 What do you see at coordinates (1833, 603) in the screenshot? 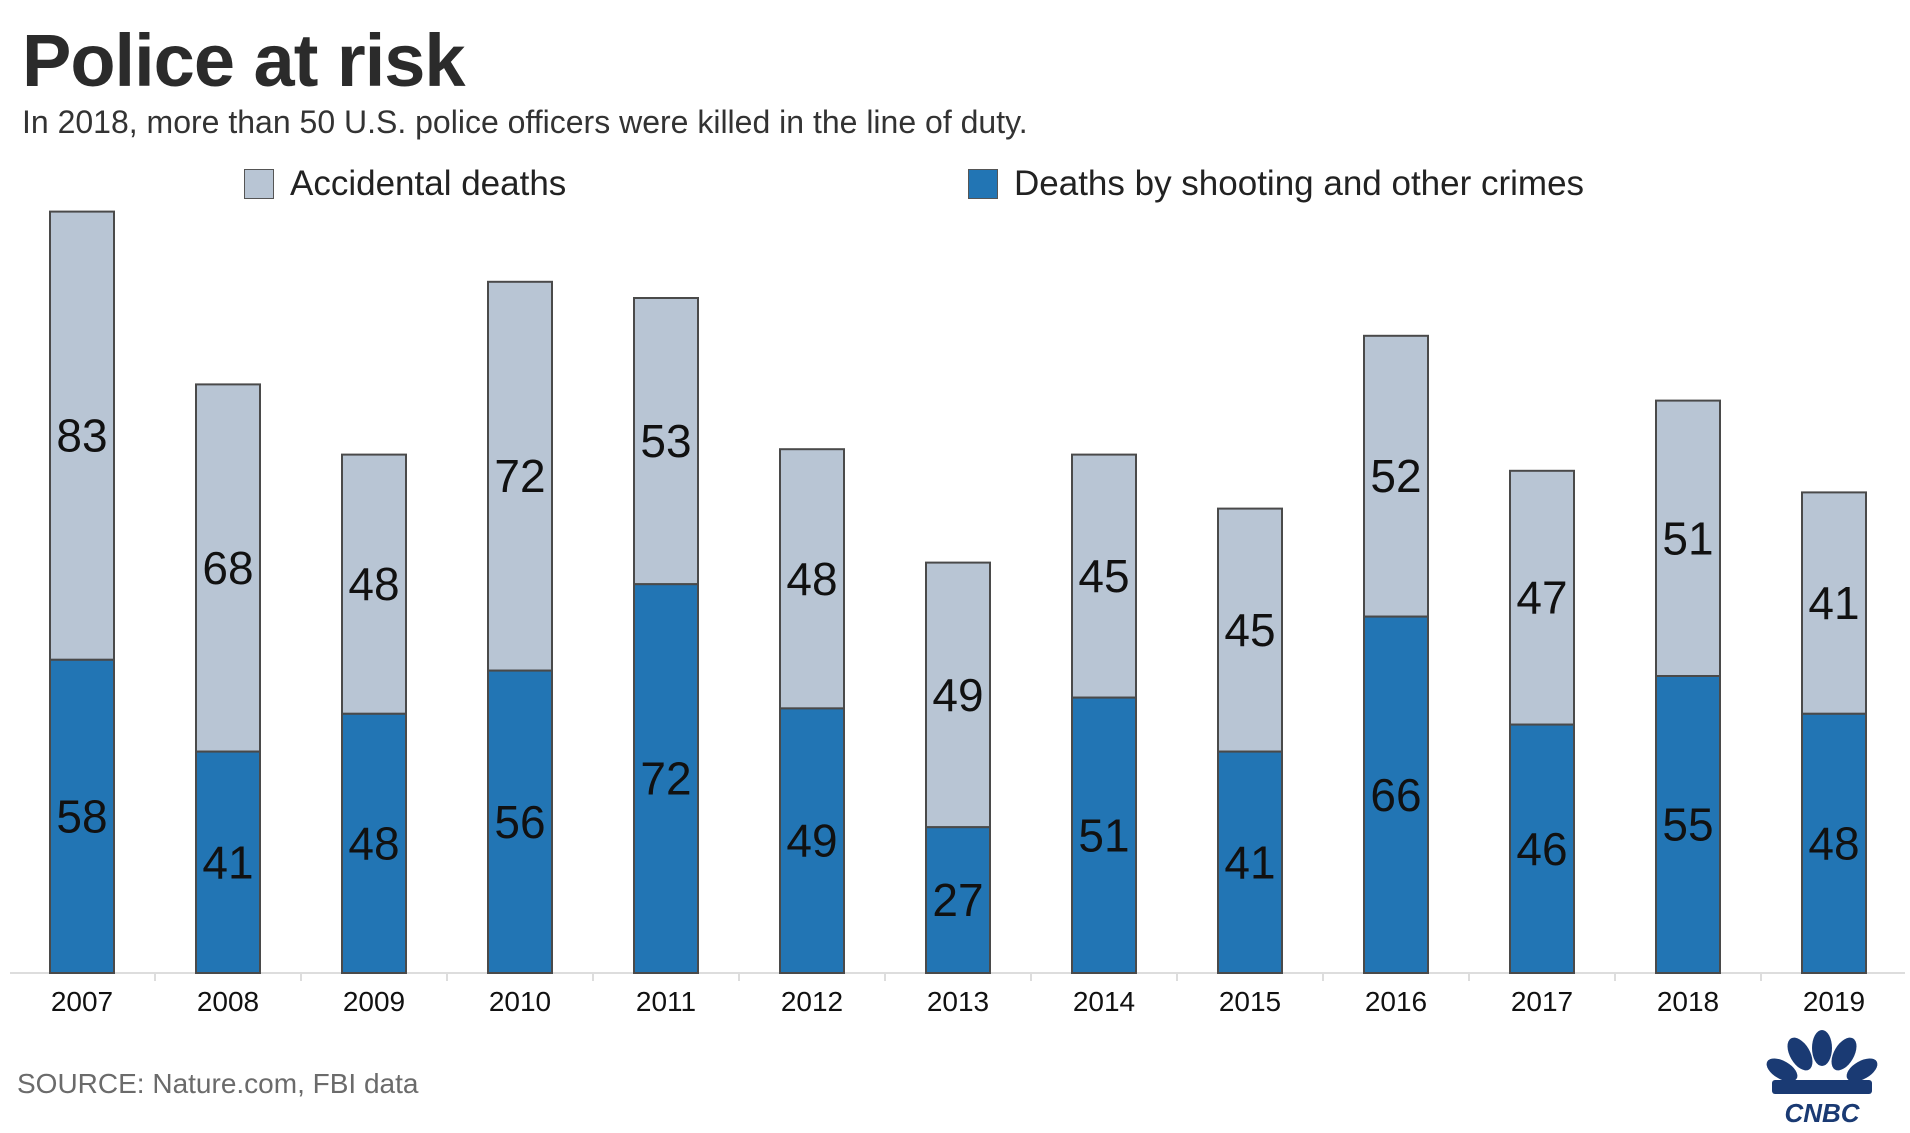
I see `label-accidental-2019: 41` at bounding box center [1833, 603].